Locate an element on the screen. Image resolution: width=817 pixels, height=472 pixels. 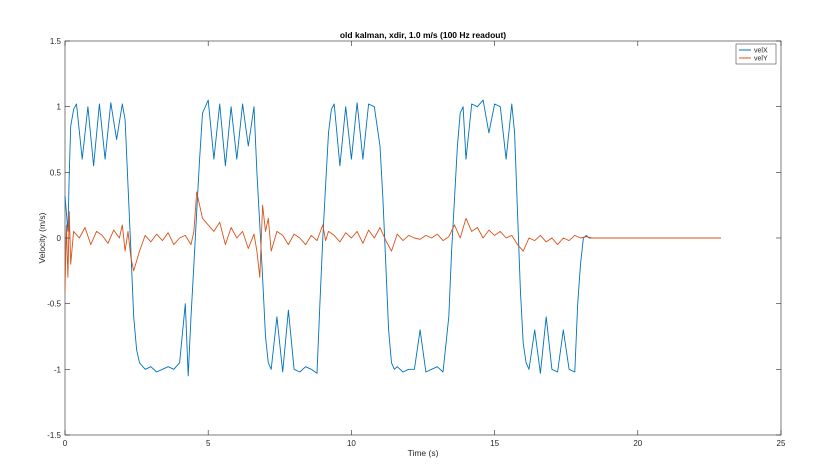
legend-label-velY: velY is located at coordinates (761, 59).